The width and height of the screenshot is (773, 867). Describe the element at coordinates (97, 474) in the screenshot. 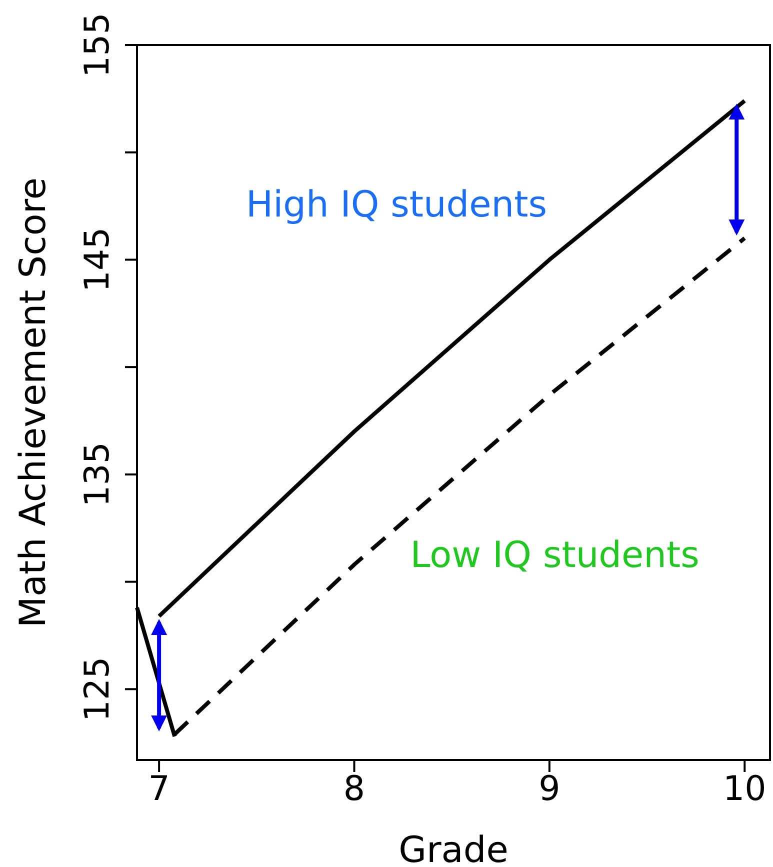

I see `y-tick-label: 135` at that location.